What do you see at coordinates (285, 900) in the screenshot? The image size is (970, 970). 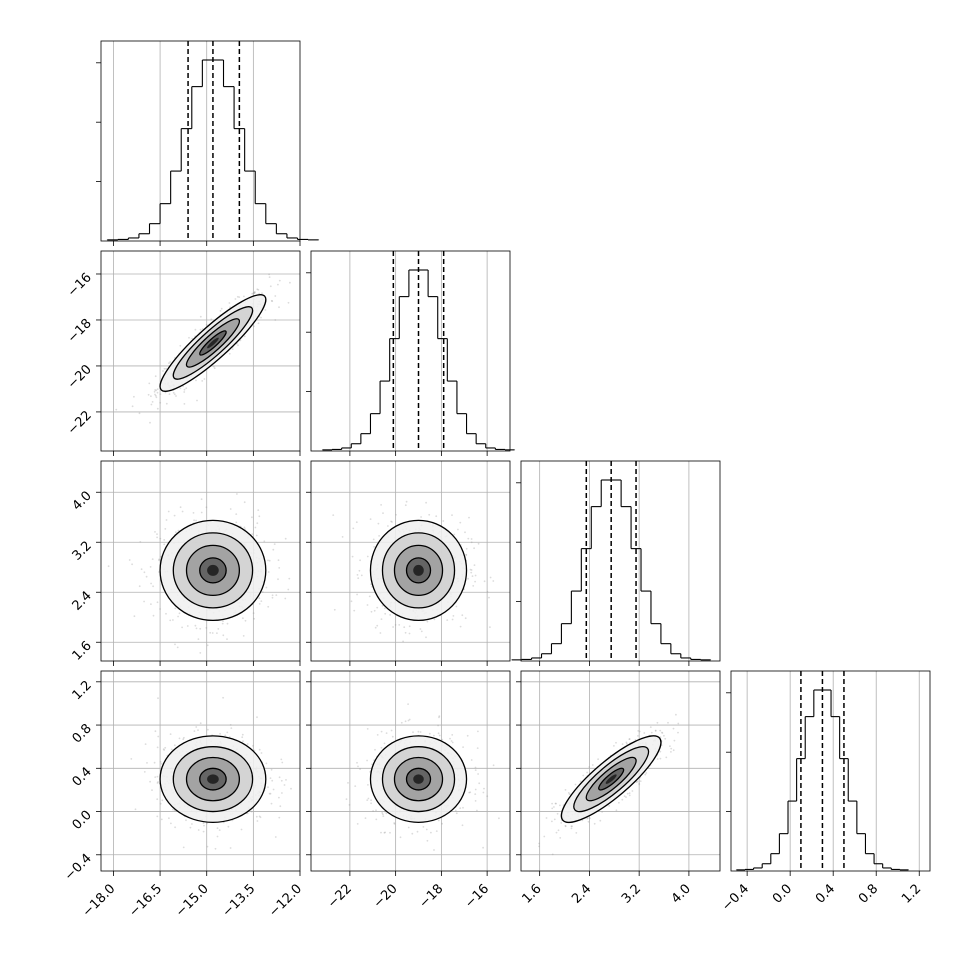 I see `x-tick-label: −12.0` at bounding box center [285, 900].